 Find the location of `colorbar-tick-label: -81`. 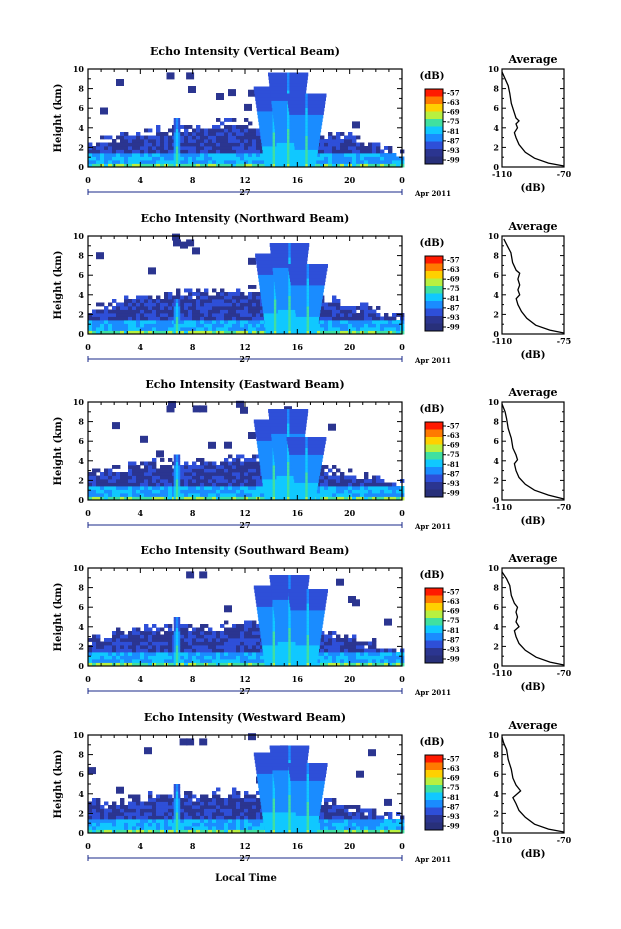

colorbar-tick-label: -81 is located at coordinates (453, 630).